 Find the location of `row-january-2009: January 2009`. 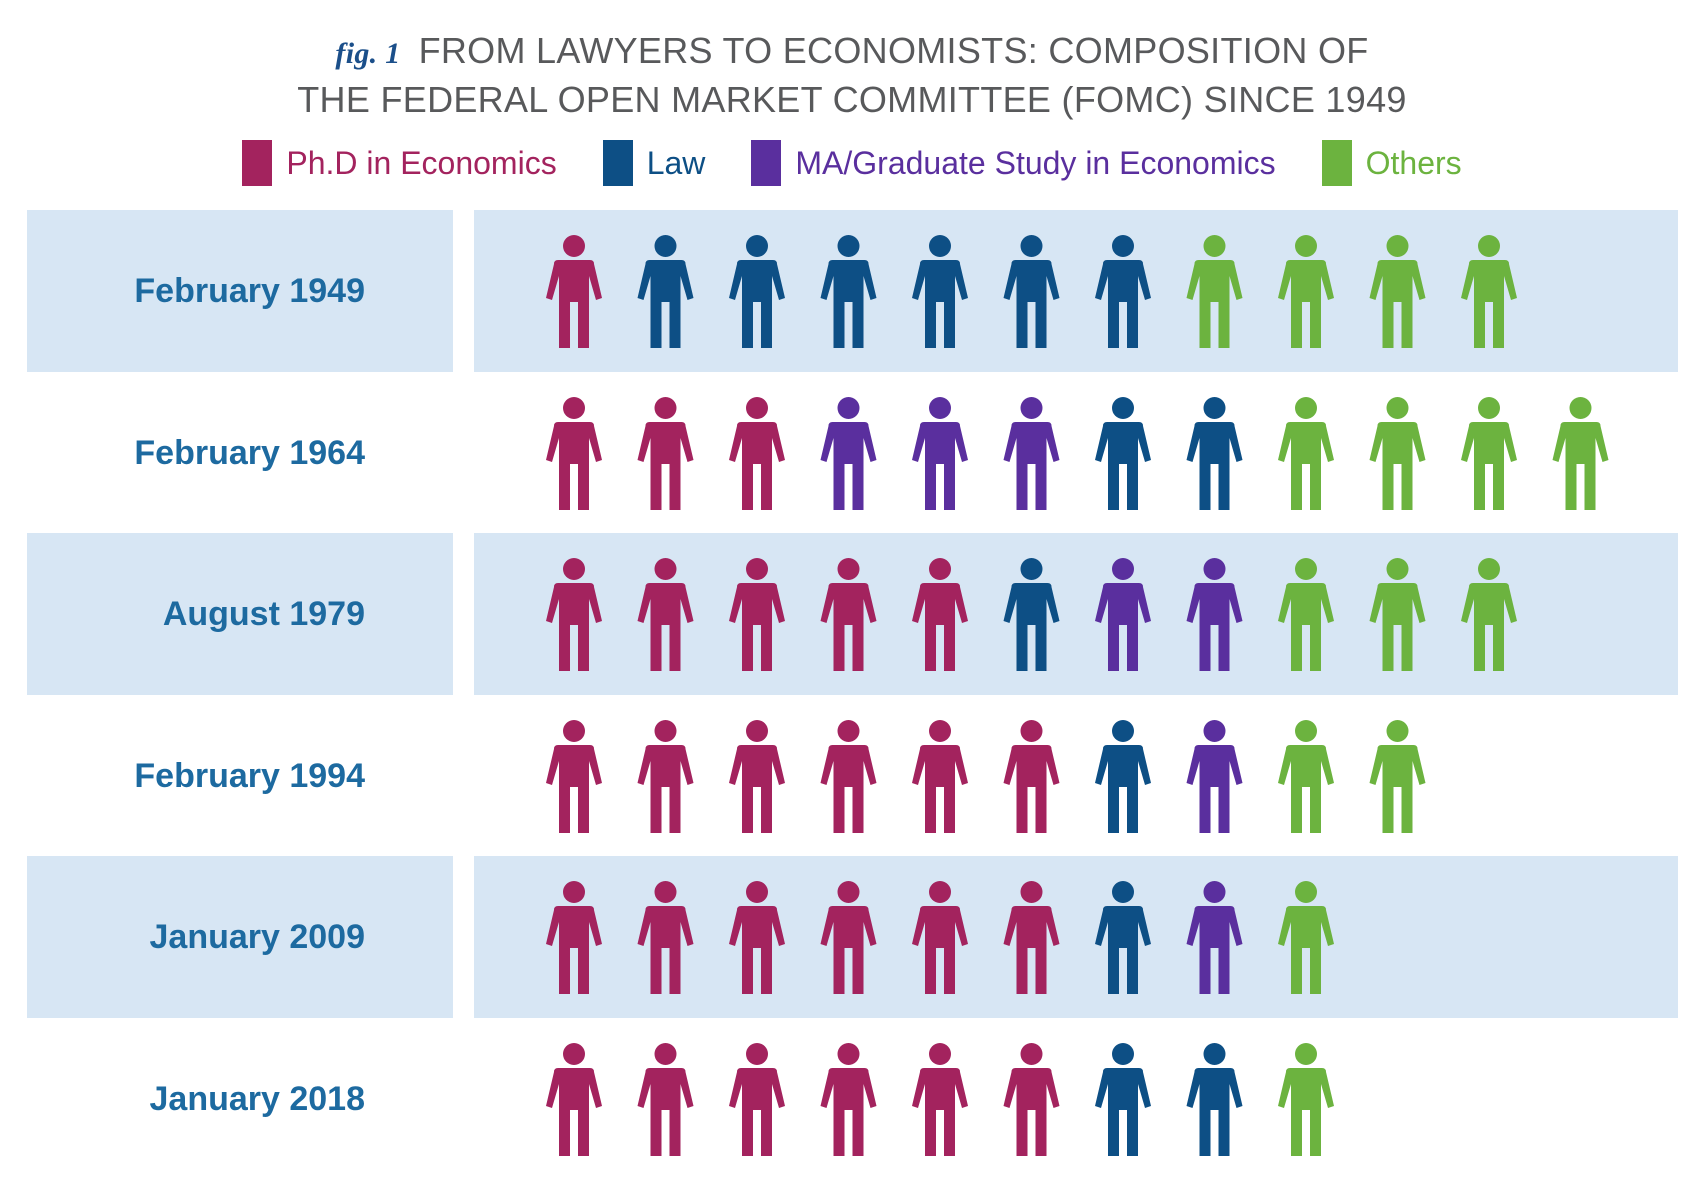

row-january-2009: January 2009 is located at coordinates (852, 937).